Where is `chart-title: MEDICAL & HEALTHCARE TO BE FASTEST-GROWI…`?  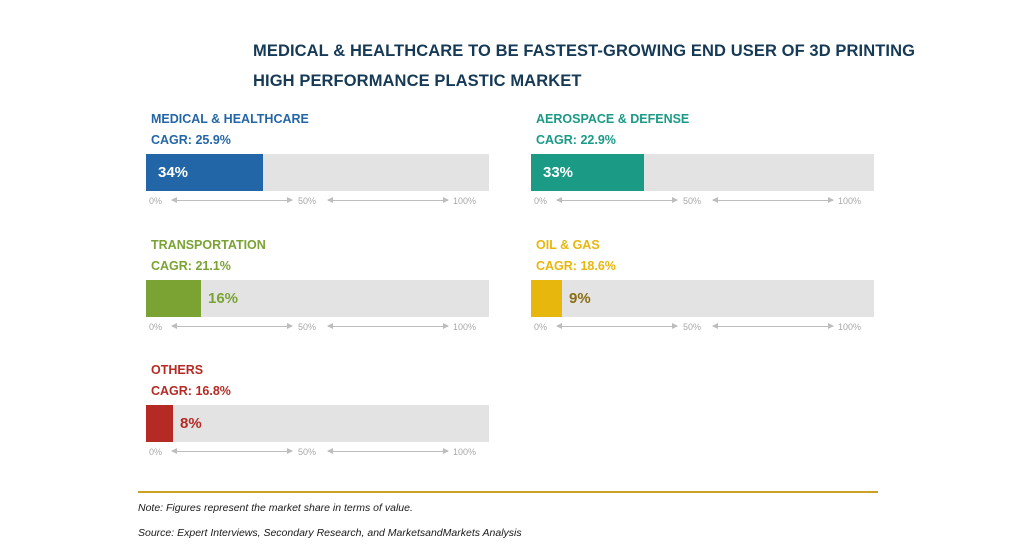 chart-title: MEDICAL & HEALTHCARE TO BE FASTEST-GROWI… is located at coordinates (584, 66).